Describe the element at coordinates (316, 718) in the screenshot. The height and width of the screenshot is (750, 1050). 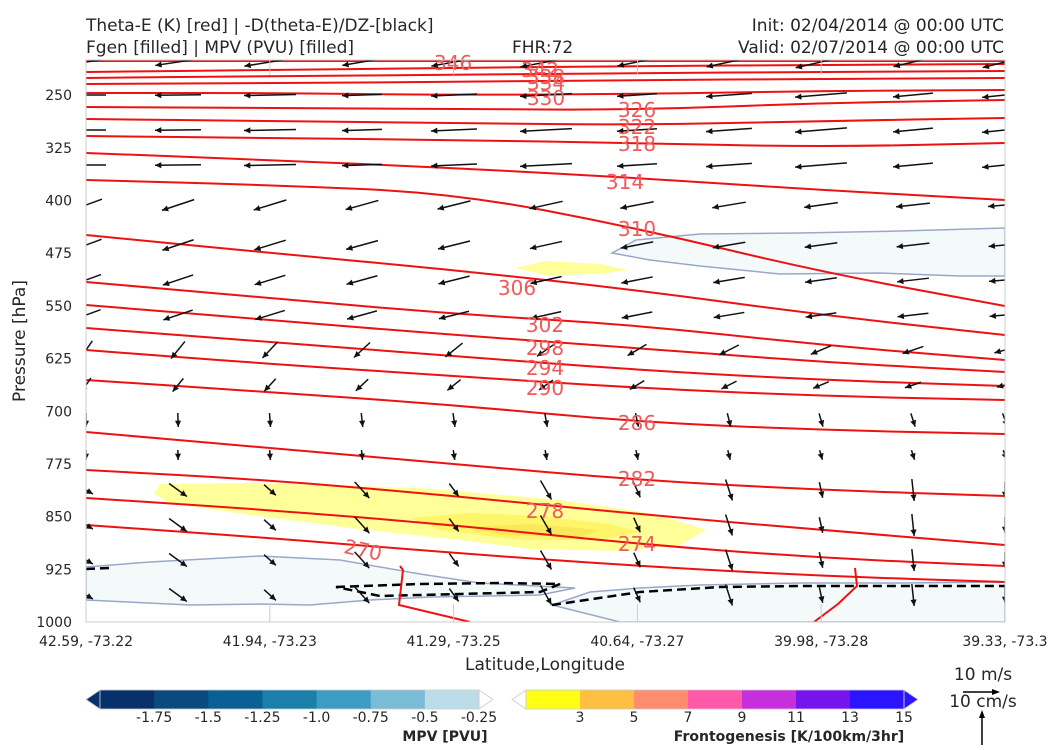
I see `colorbar-label: -1.0` at that location.